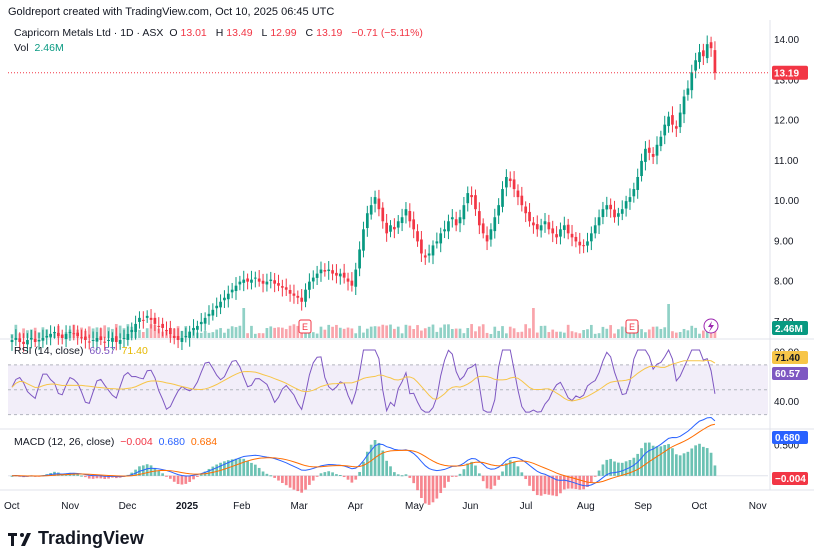 Image resolution: width=814 pixels, height=553 pixels. What do you see at coordinates (790, 479) in the screenshot?
I see `hist-tag-label: −0.004` at bounding box center [790, 479].